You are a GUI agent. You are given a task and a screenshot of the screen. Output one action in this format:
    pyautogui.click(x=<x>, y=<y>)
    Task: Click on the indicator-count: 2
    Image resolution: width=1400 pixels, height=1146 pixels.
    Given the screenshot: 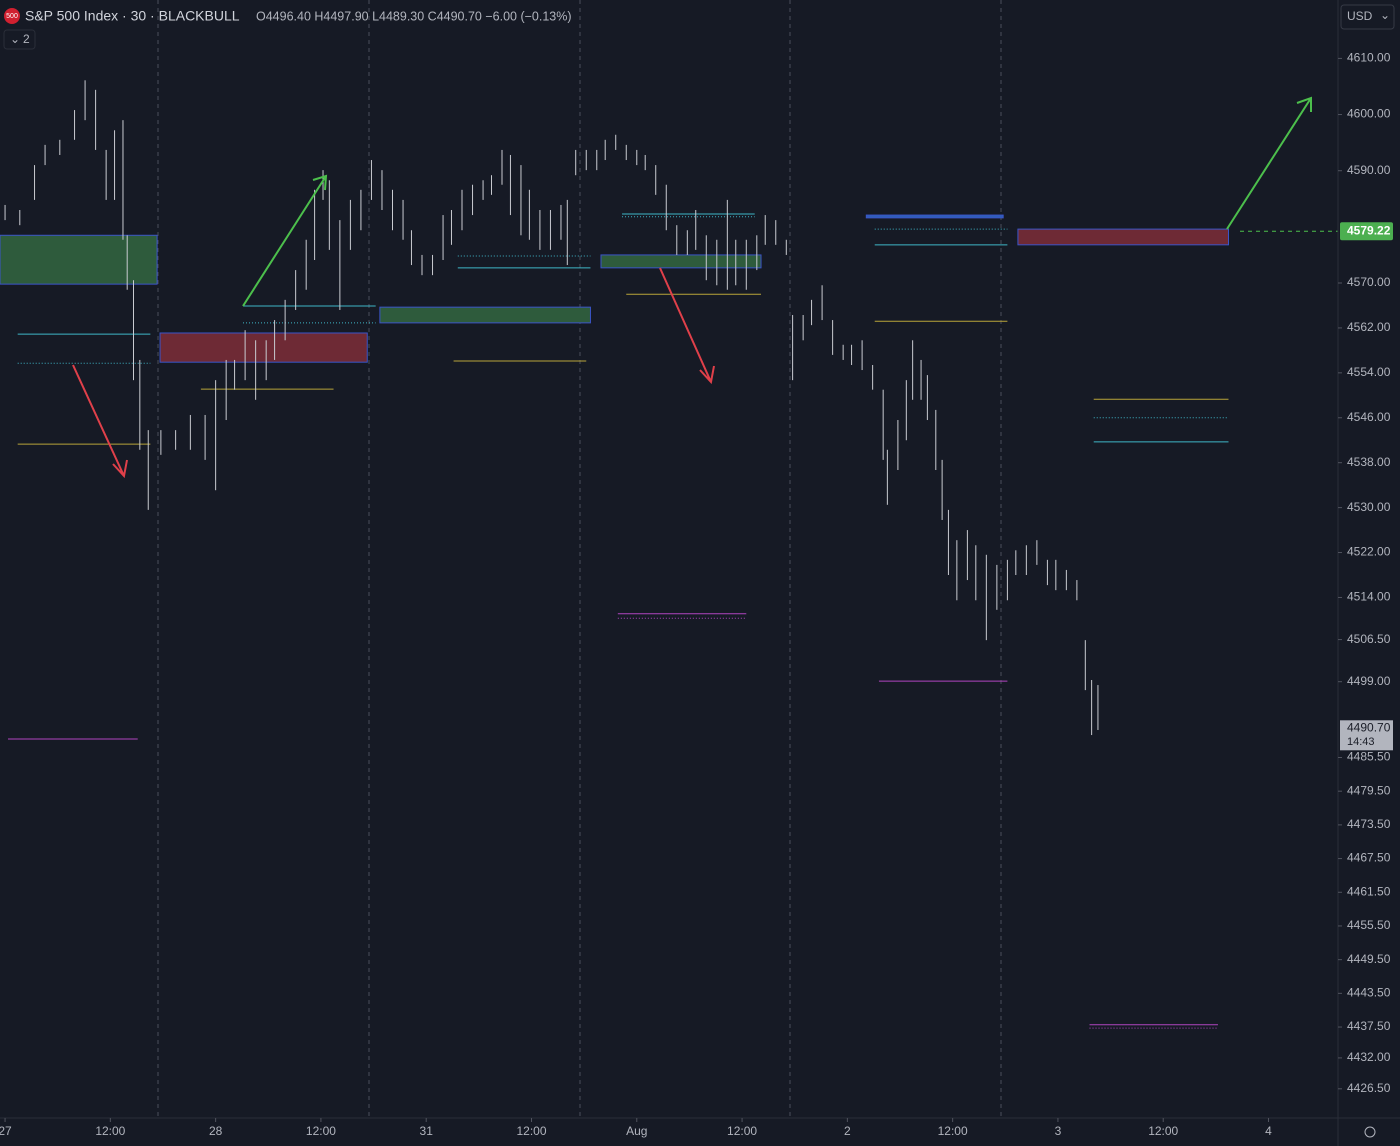 What is the action you would take?
    pyautogui.click(x=26, y=39)
    